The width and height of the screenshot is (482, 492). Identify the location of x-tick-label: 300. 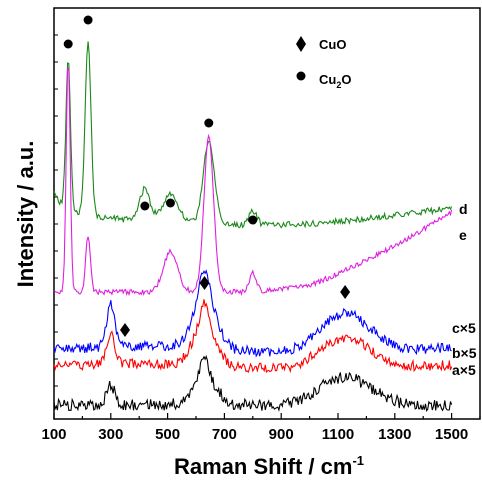
(110, 434).